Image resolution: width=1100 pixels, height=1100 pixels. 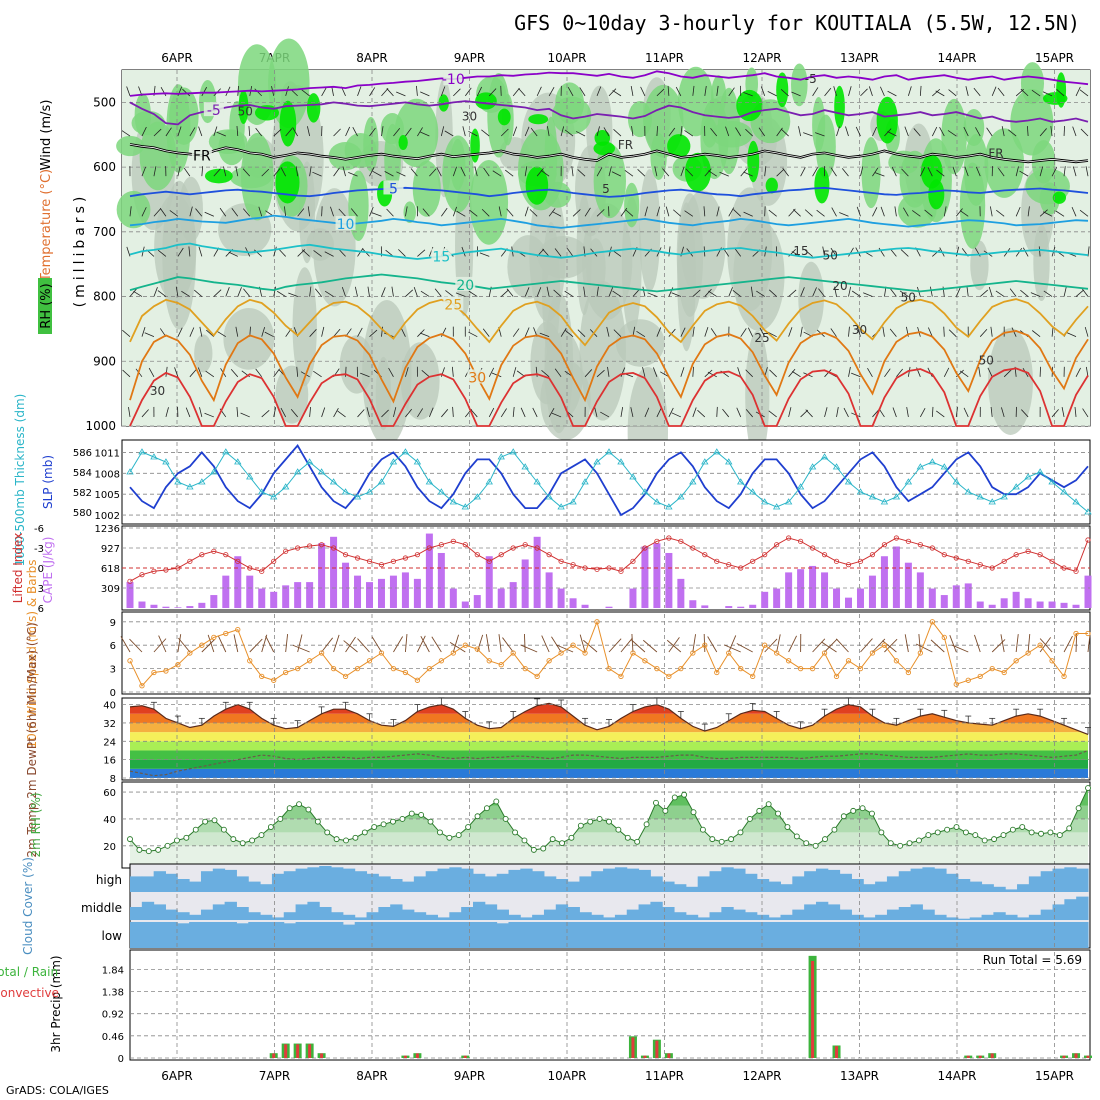 I want to click on contour-label: 5, so click(x=393, y=189).